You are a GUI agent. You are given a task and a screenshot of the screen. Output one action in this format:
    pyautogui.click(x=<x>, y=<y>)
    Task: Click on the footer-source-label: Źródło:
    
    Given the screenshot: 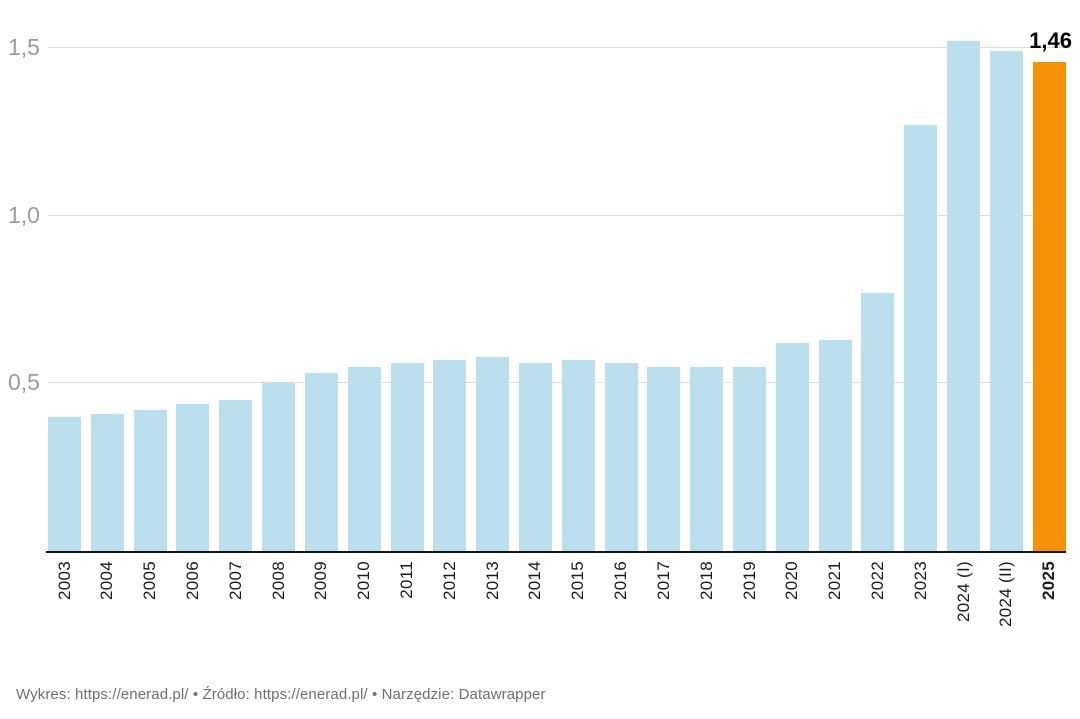 What is the action you would take?
    pyautogui.click(x=226, y=694)
    